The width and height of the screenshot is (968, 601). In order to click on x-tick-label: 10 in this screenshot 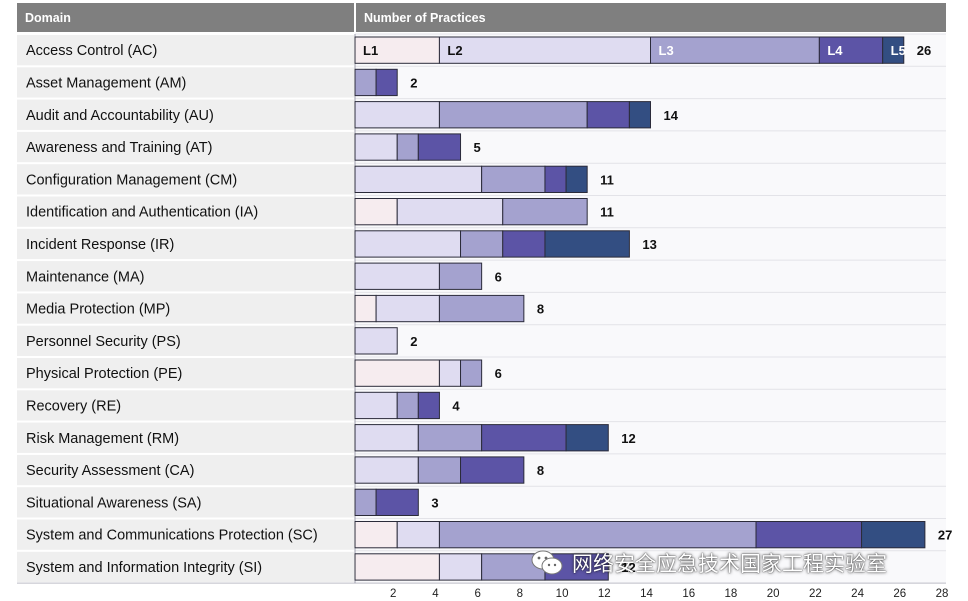, I will do `click(562, 594)`.